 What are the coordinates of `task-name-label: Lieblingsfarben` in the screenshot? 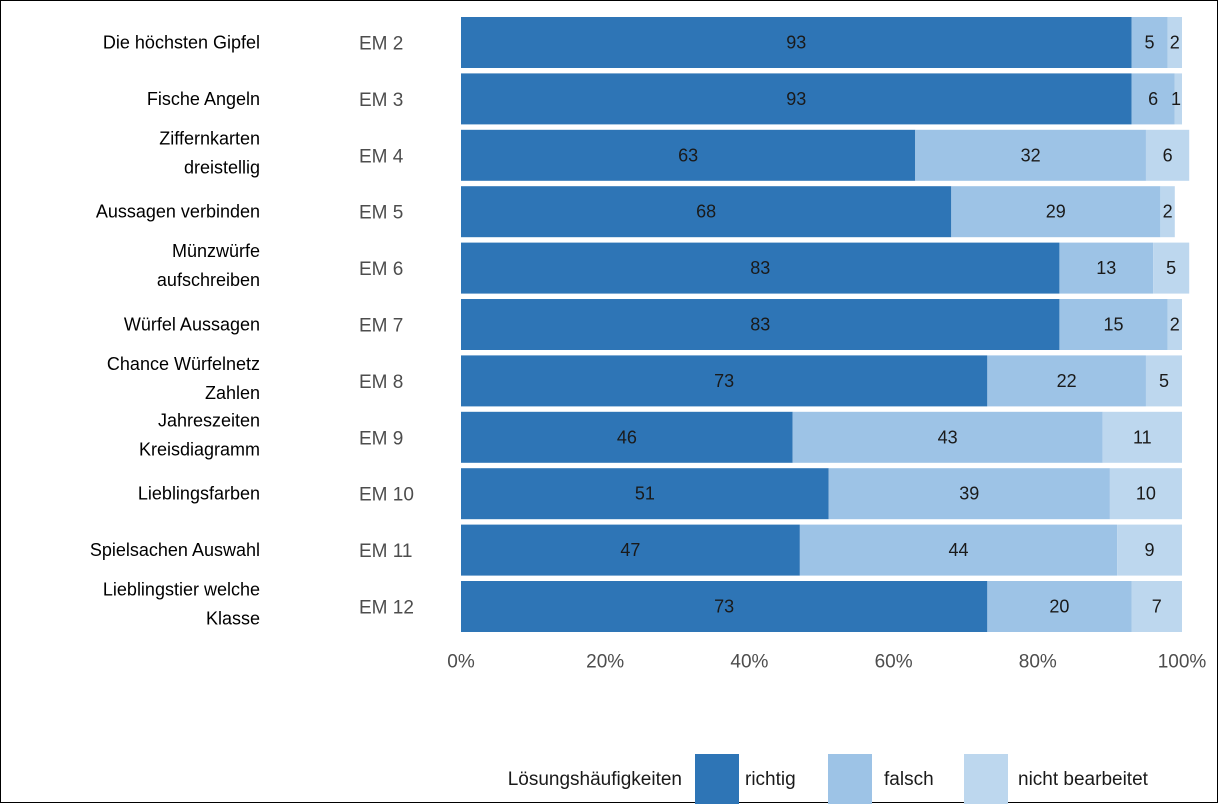 It's located at (199, 494).